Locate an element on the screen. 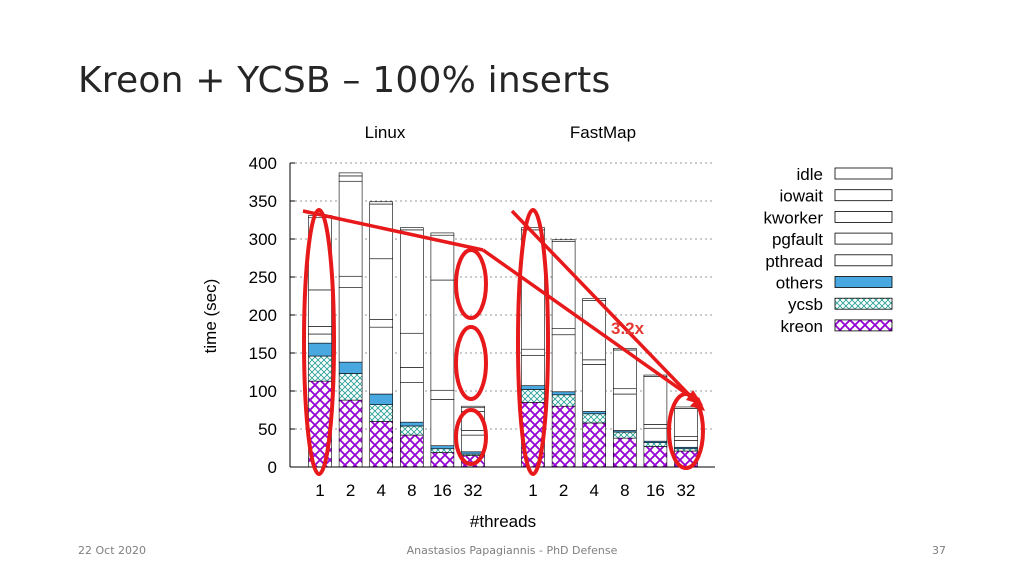  y-tick-label: 400 is located at coordinates (263, 163).